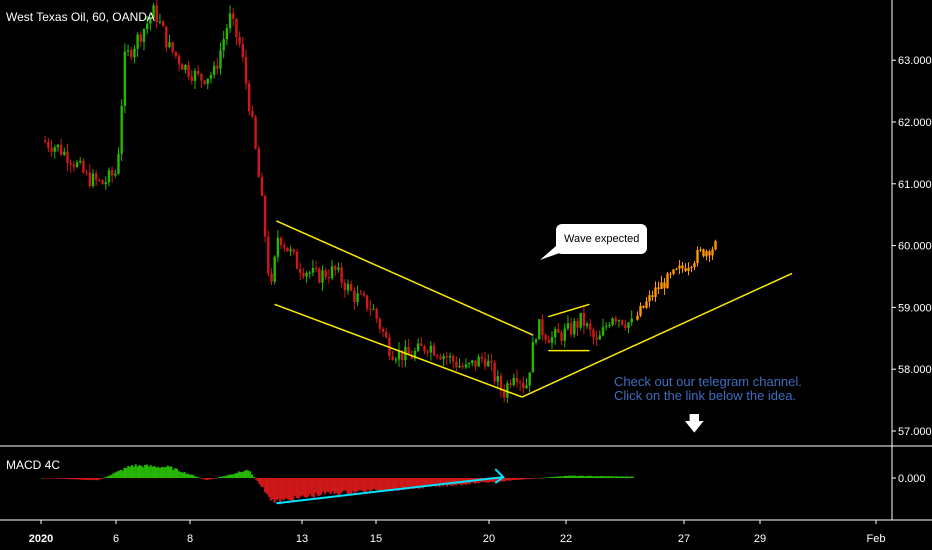 This screenshot has height=550, width=932. Describe the element at coordinates (190, 539) in the screenshot. I see `time-tick-label: 8` at that location.